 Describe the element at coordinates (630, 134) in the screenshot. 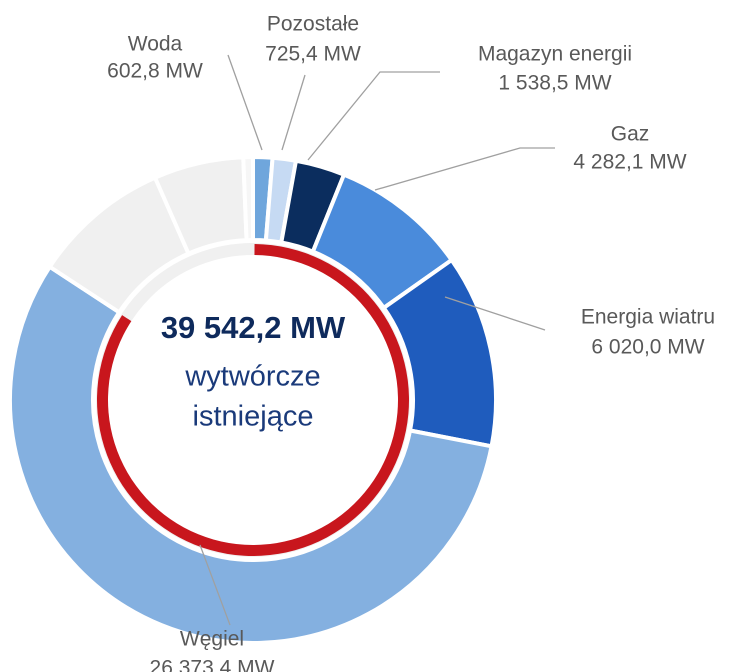

I see `category-label: Gaz` at that location.